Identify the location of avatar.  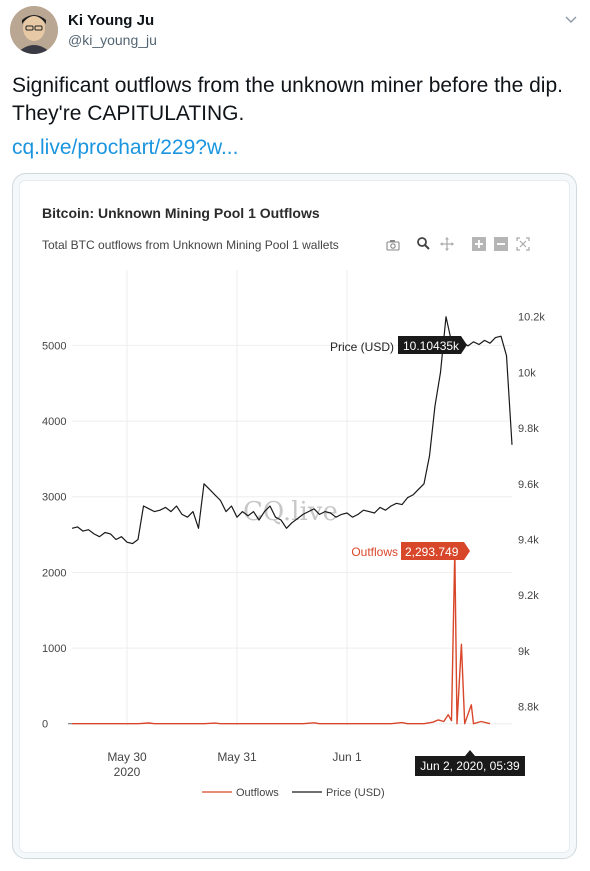
(34, 30).